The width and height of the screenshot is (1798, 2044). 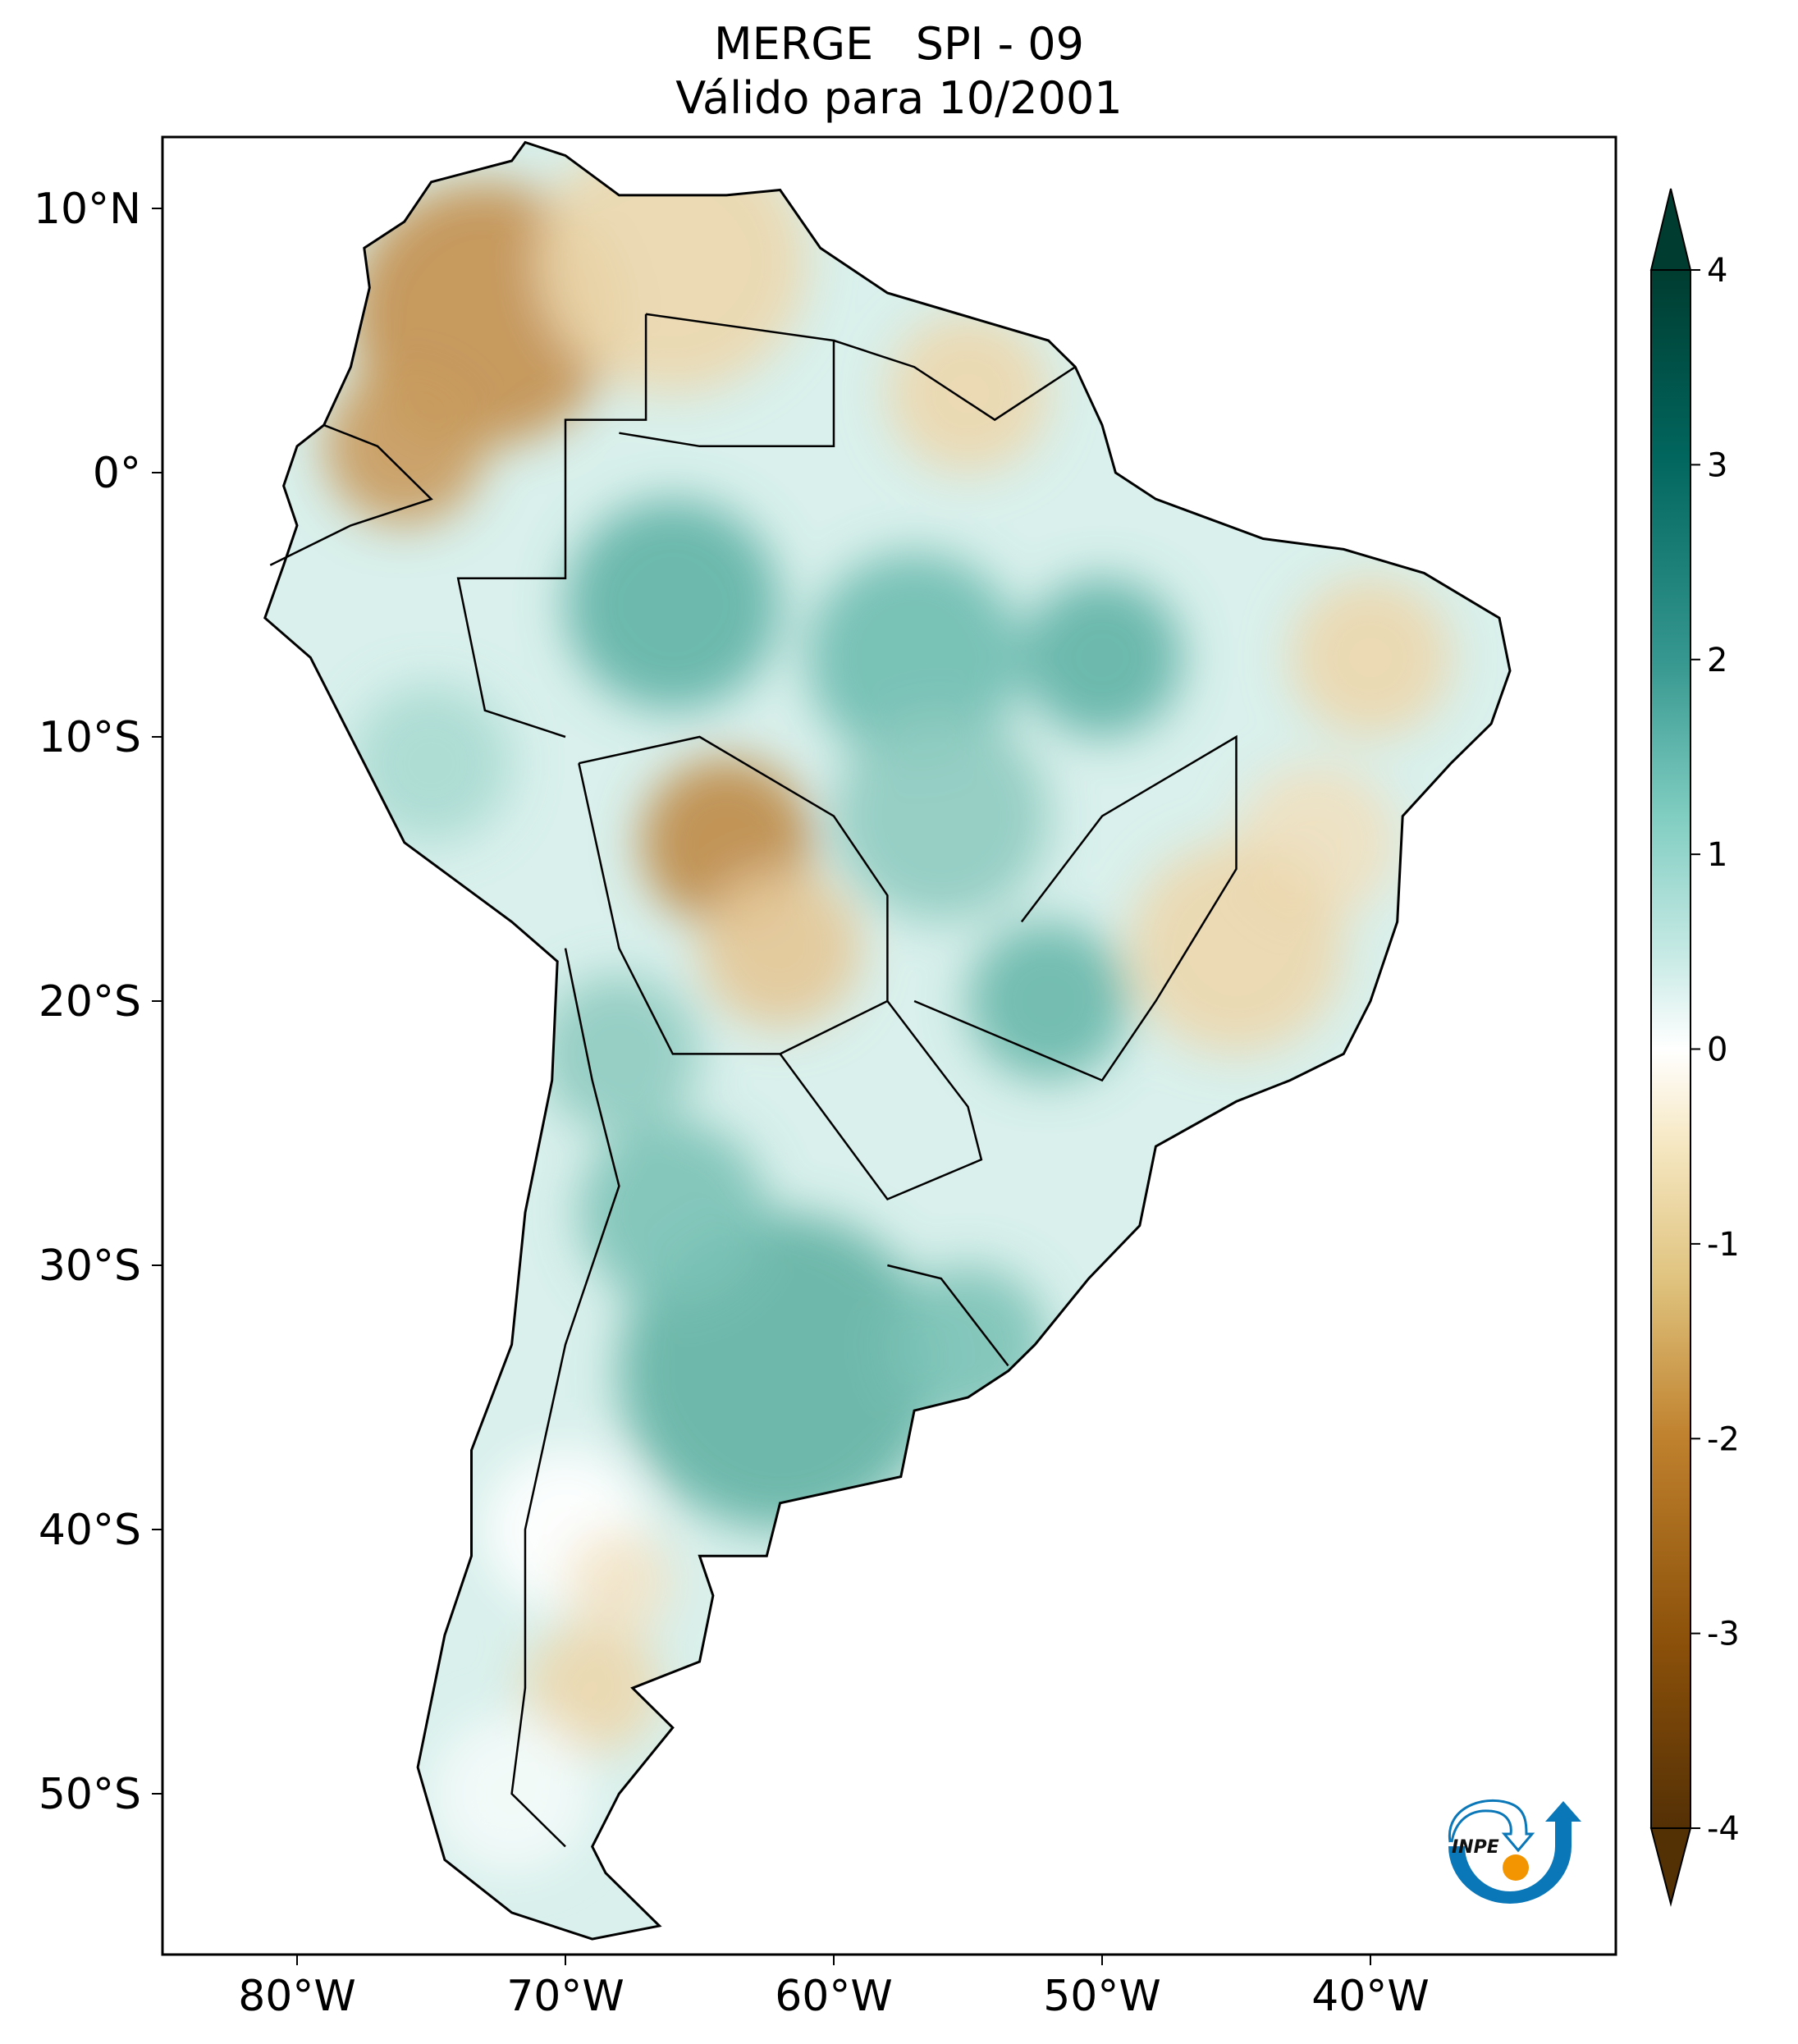 I want to click on colorbar-tick-label: -2, so click(x=1723, y=1439).